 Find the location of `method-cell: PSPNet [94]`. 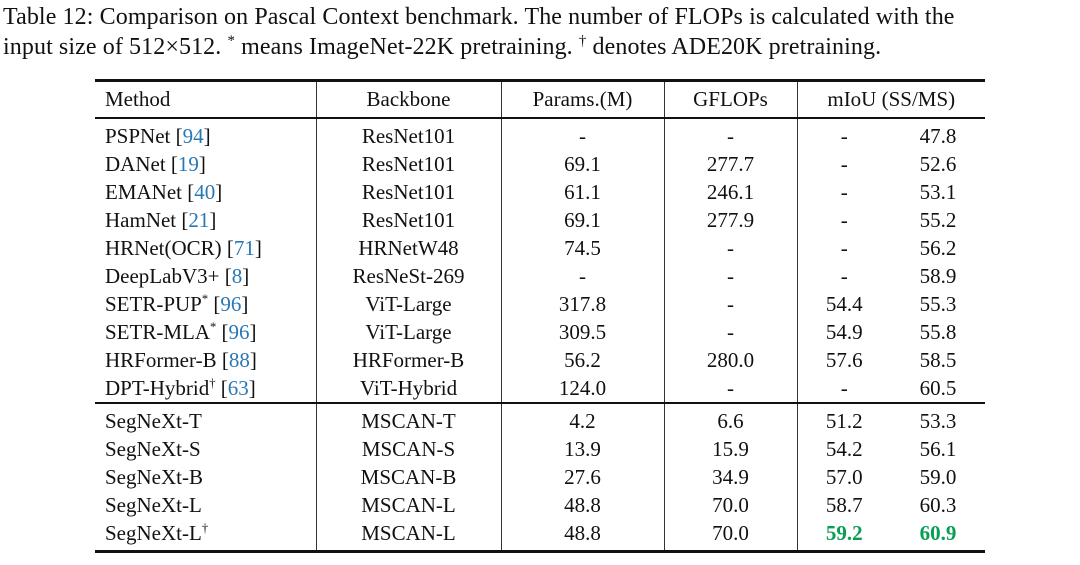

method-cell: PSPNet [94] is located at coordinates (206, 134).